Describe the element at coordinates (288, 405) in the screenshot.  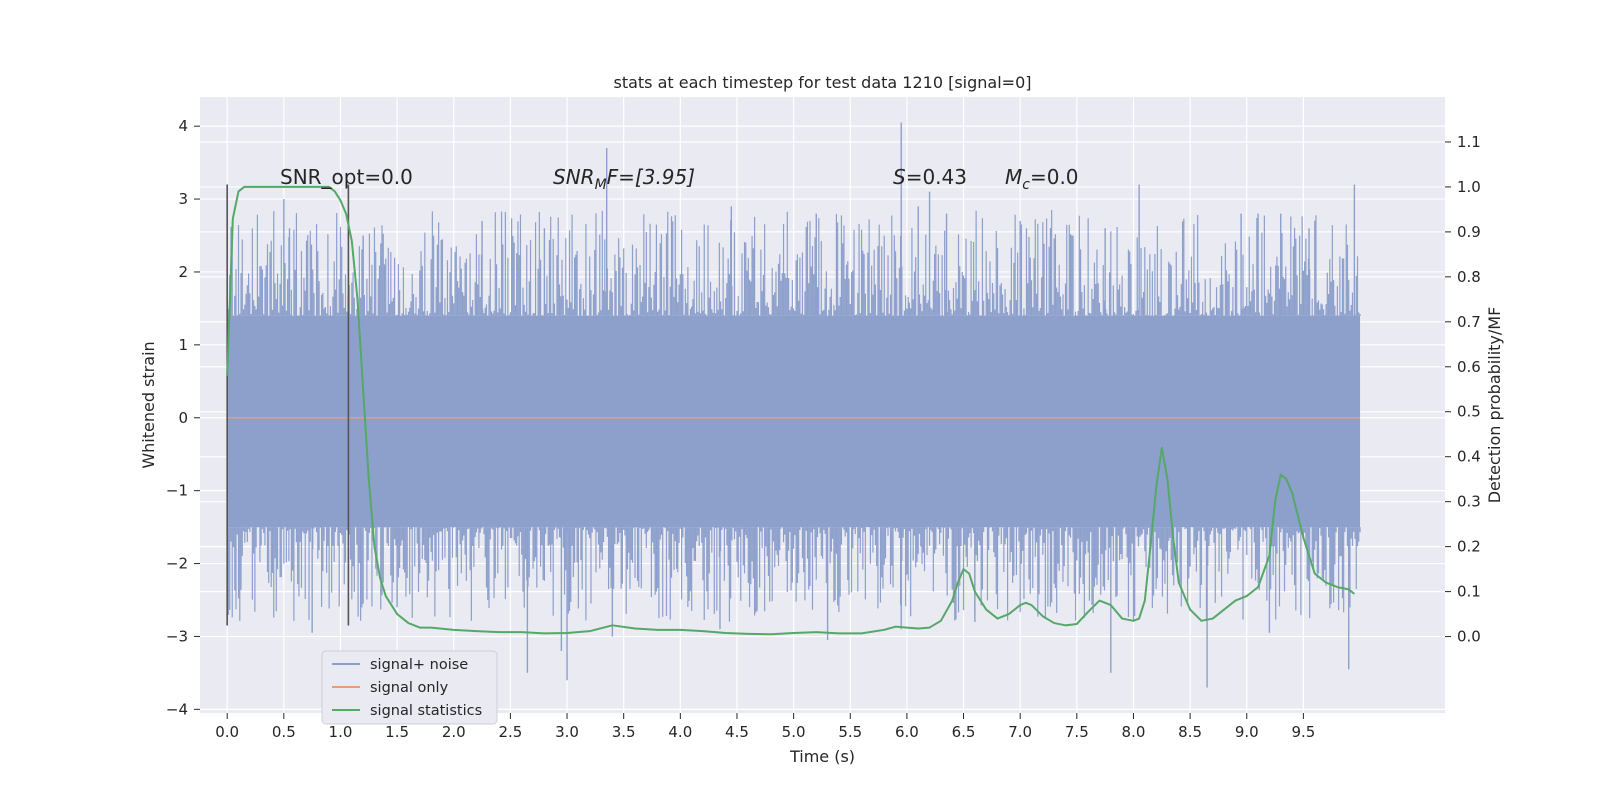
I see `window-markers` at that location.